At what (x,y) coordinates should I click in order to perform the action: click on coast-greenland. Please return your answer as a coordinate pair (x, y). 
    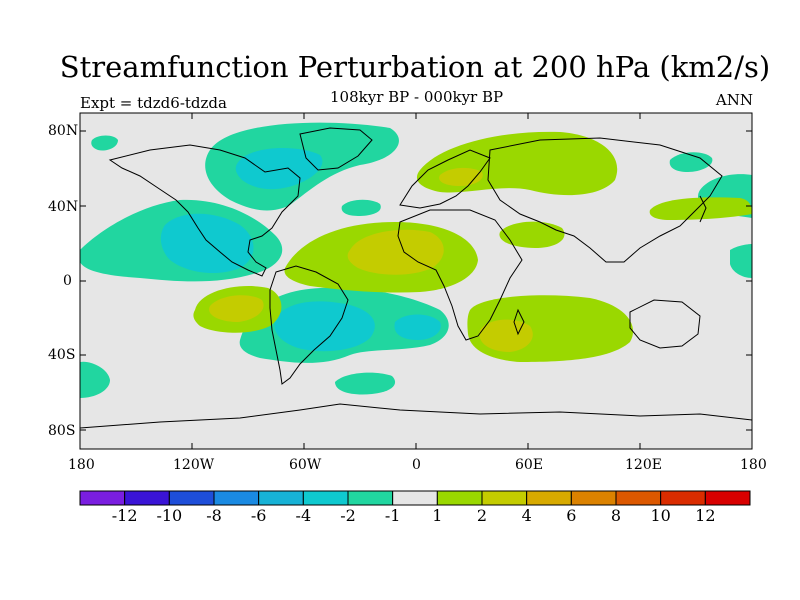
    Looking at the image, I should click on (336, 149).